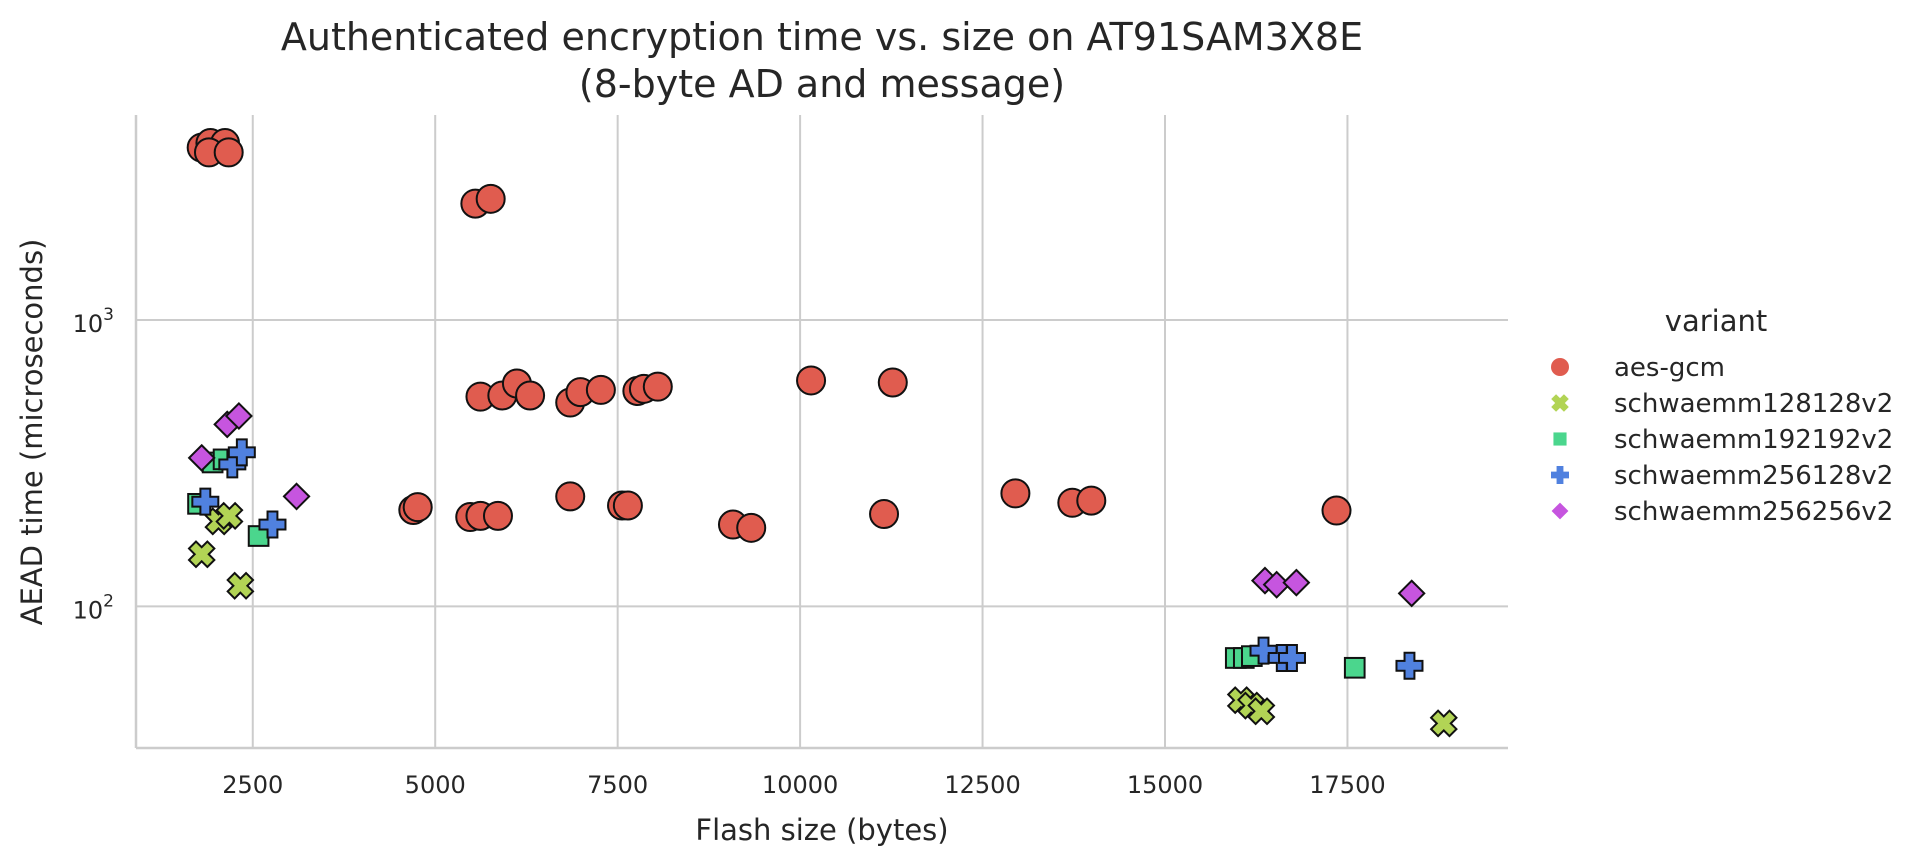  I want to click on y-axis-label: AEAD time (microseconds), so click(32, 432).